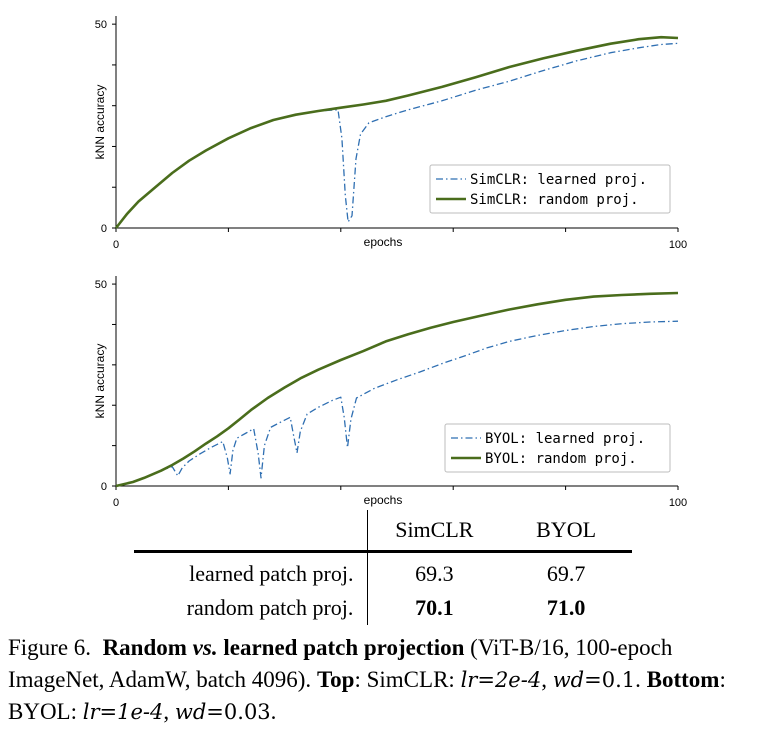 The height and width of the screenshot is (739, 763). I want to click on caption-bottom-lr-eq: =, so click(108, 712).